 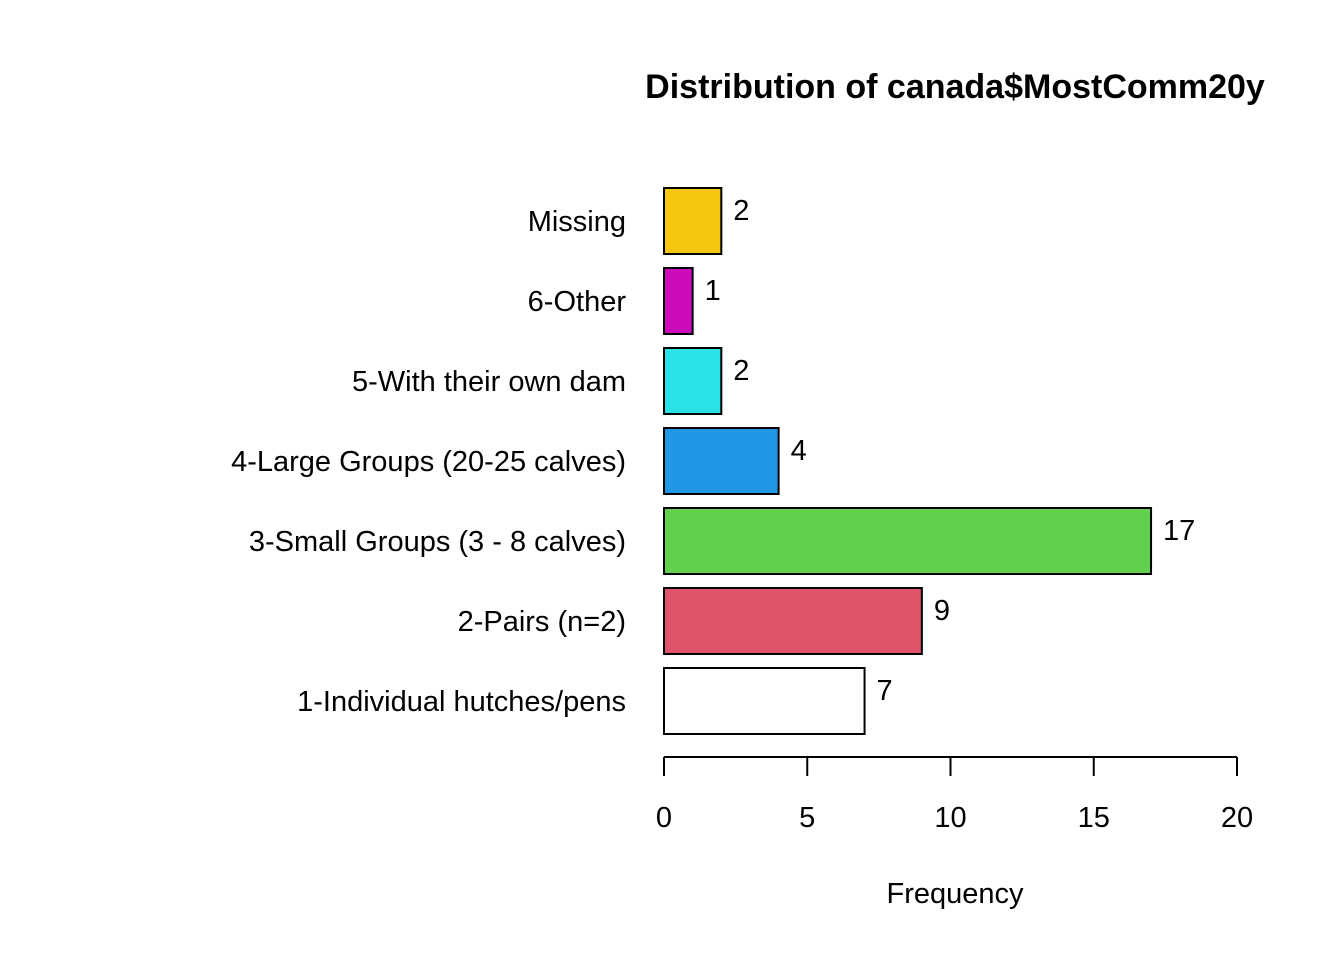 I want to click on category-label: Missing, so click(x=577, y=222).